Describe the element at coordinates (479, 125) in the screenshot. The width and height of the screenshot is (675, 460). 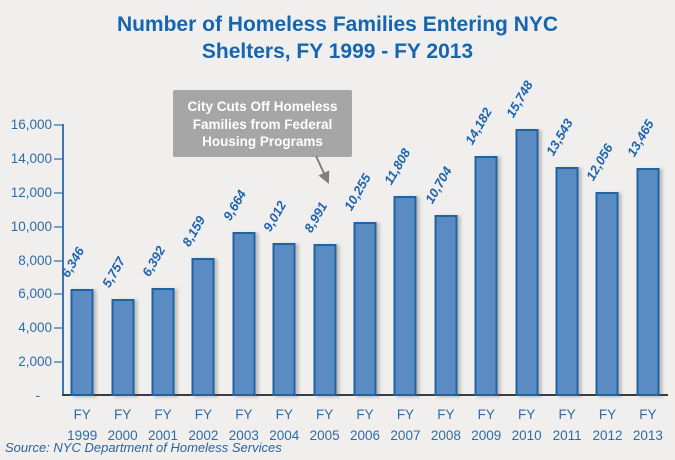
I see `bar-value-label: 14,182` at that location.